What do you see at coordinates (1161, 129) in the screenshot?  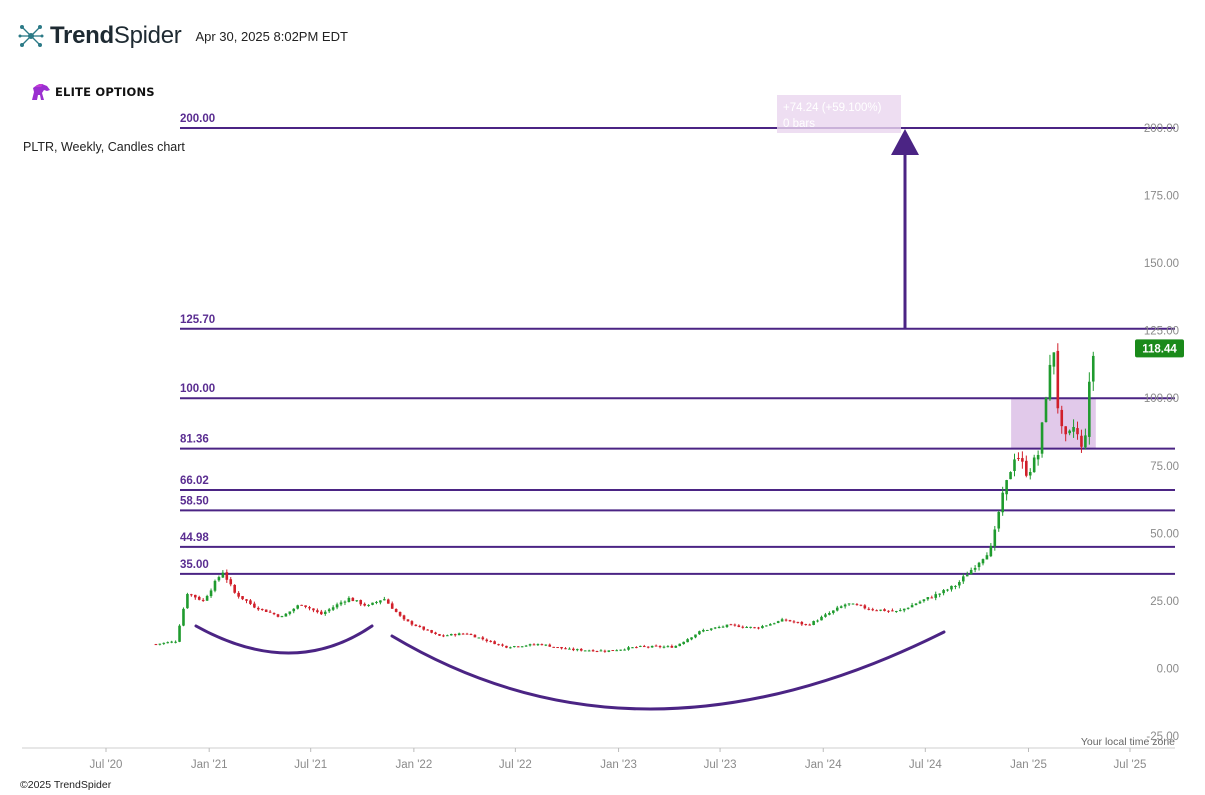 I see `y-axis-tick-label: 200.00` at bounding box center [1161, 129].